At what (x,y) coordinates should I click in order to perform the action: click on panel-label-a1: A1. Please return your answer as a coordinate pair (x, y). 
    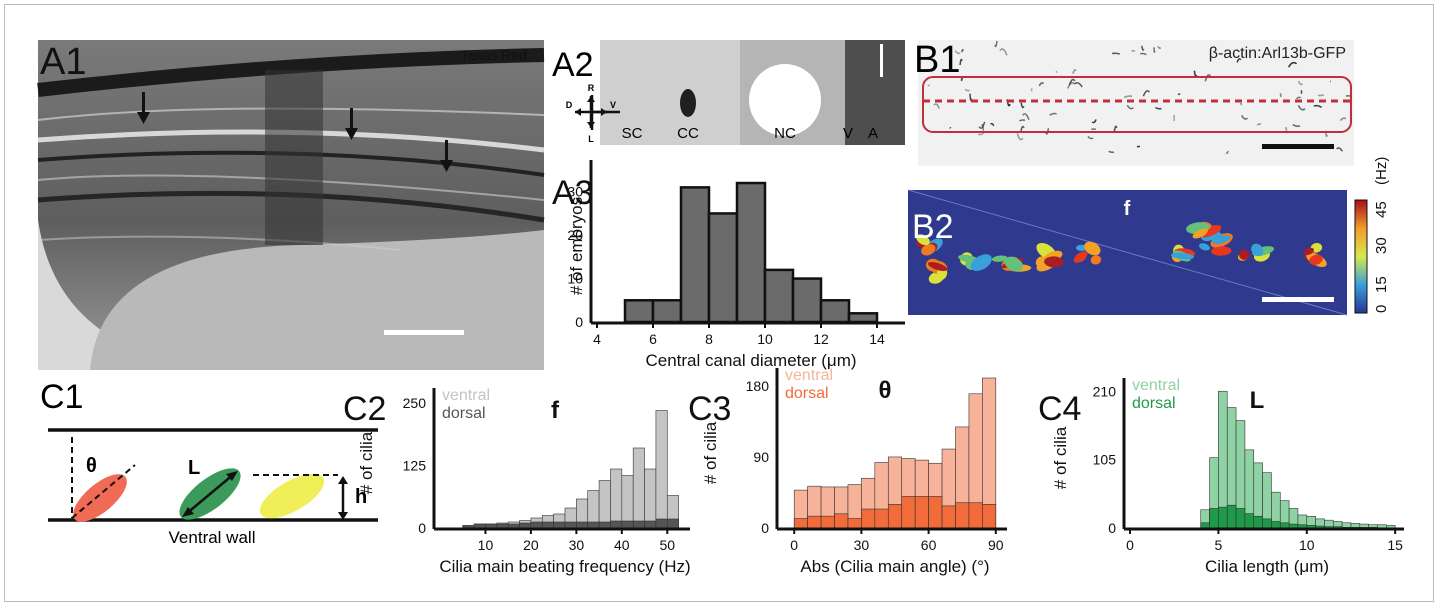
    Looking at the image, I should click on (63, 62).